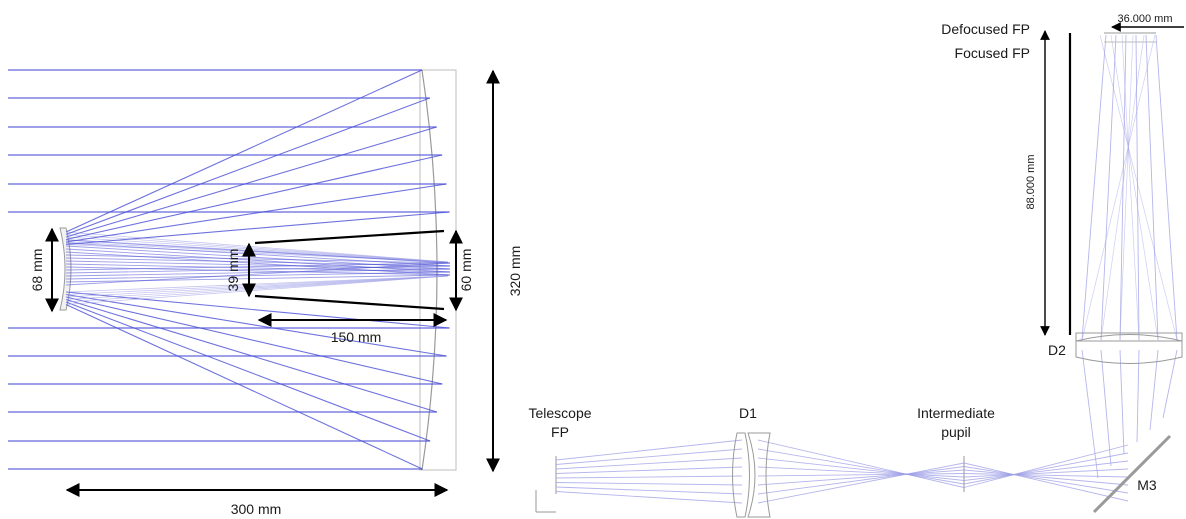  What do you see at coordinates (257, 500) in the screenshot?
I see `dimension-300: 300 mm` at bounding box center [257, 500].